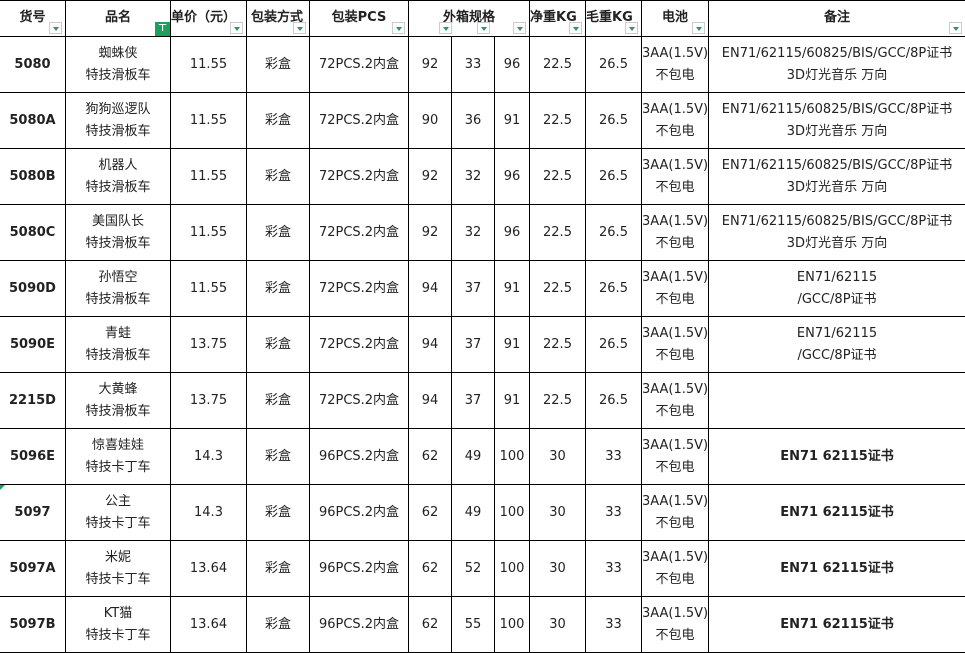 This screenshot has width=965, height=653. What do you see at coordinates (2, 487) in the screenshot?
I see `comment-indicator-icon` at bounding box center [2, 487].